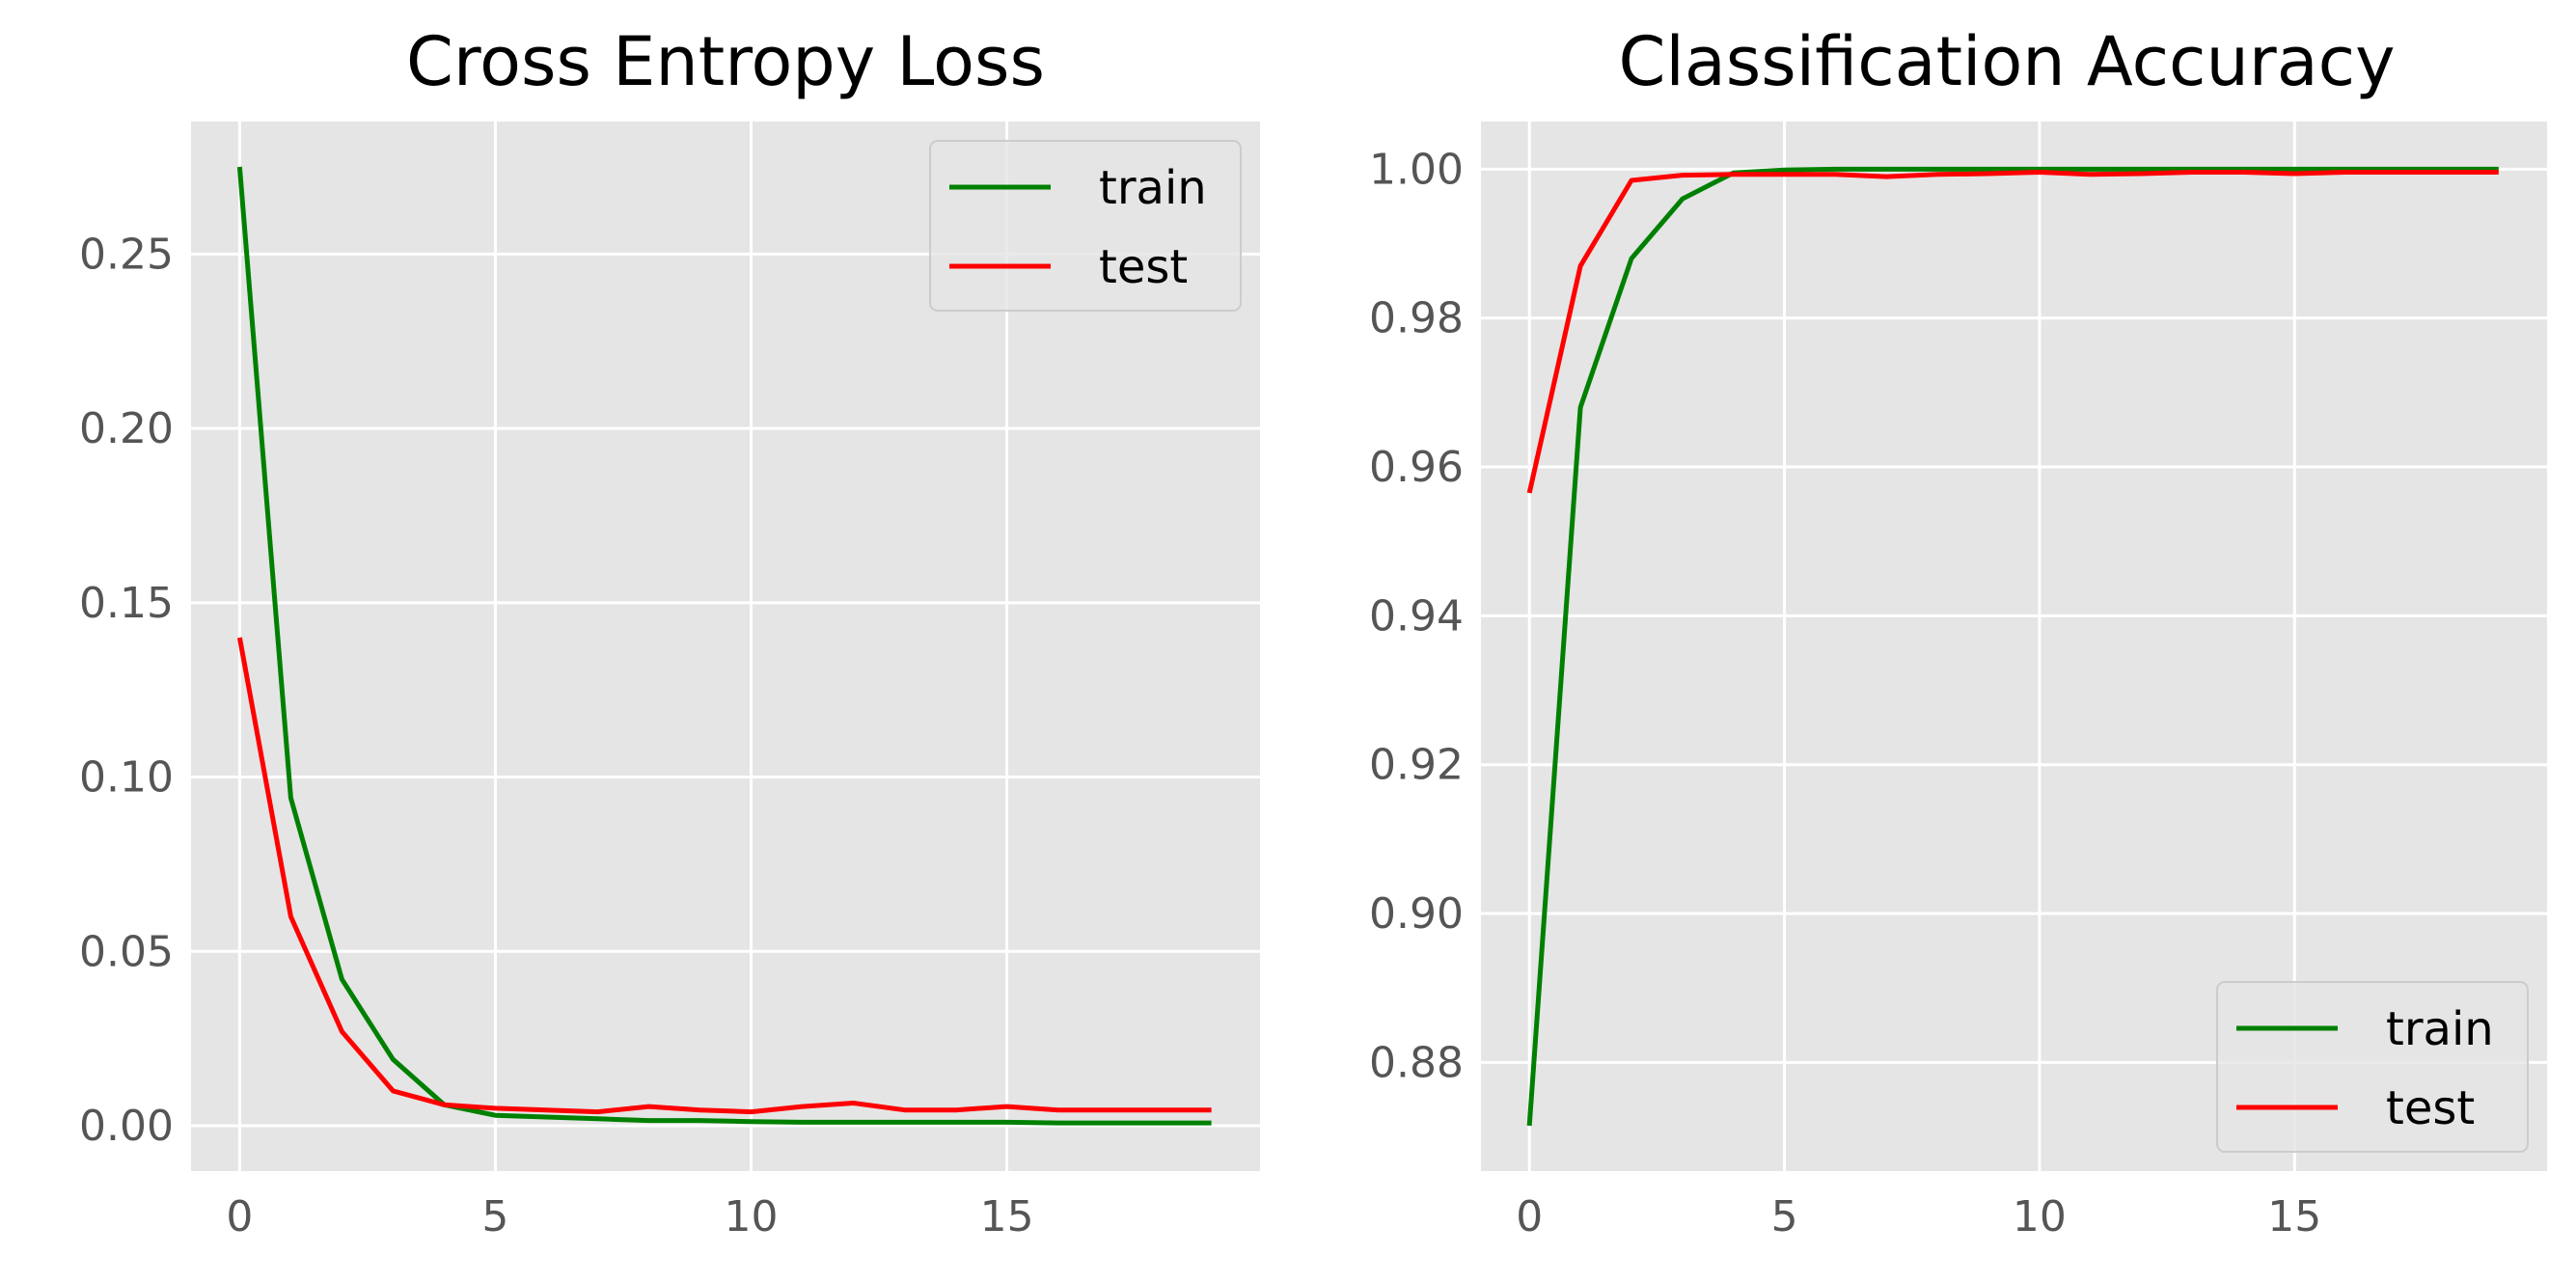 This screenshot has height=1282, width=2576. I want to click on loss-legend-train-label: train, so click(1153, 188).